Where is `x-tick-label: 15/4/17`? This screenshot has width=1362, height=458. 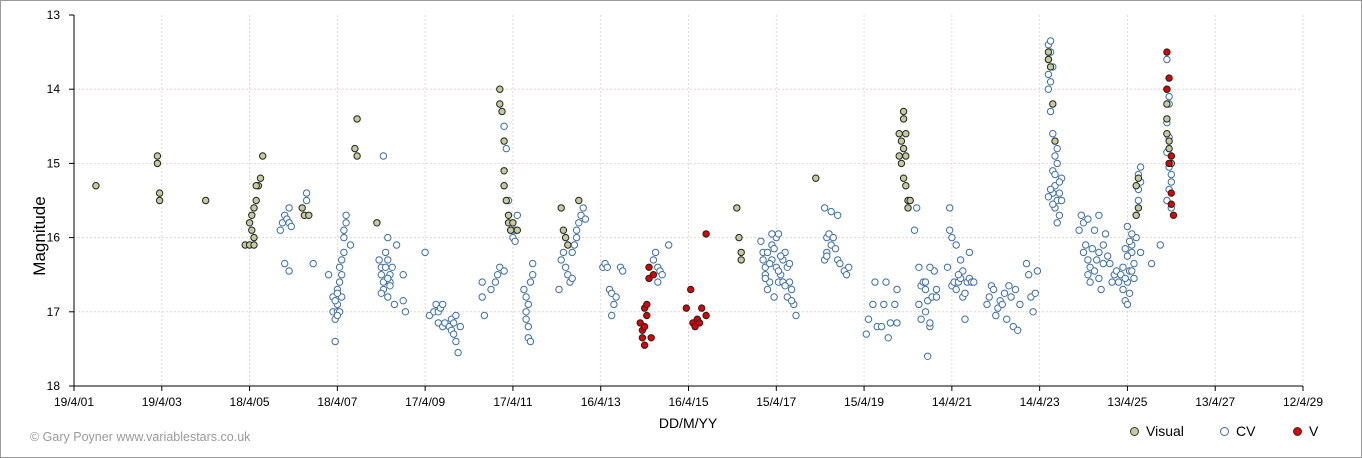 x-tick-label: 15/4/17 is located at coordinates (776, 402).